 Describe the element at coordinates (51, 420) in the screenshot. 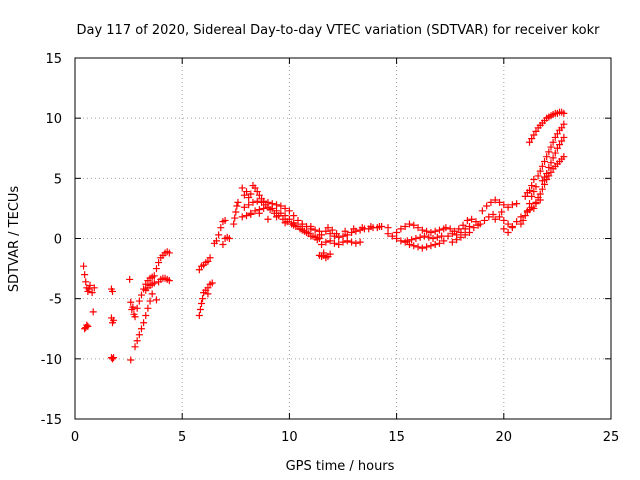

I see `y-tick-label: -15` at that location.